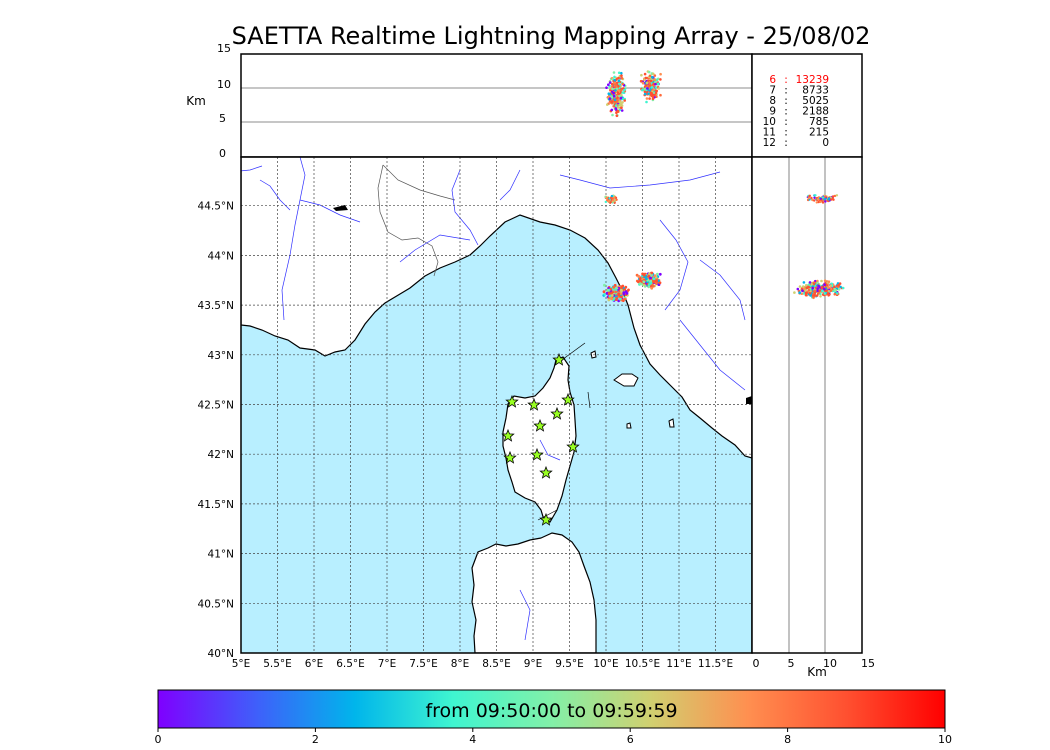 Image resolution: width=1050 pixels, height=750 pixels. Describe the element at coordinates (772, 80) in the screenshot. I see `station-count-label: 6` at that location.